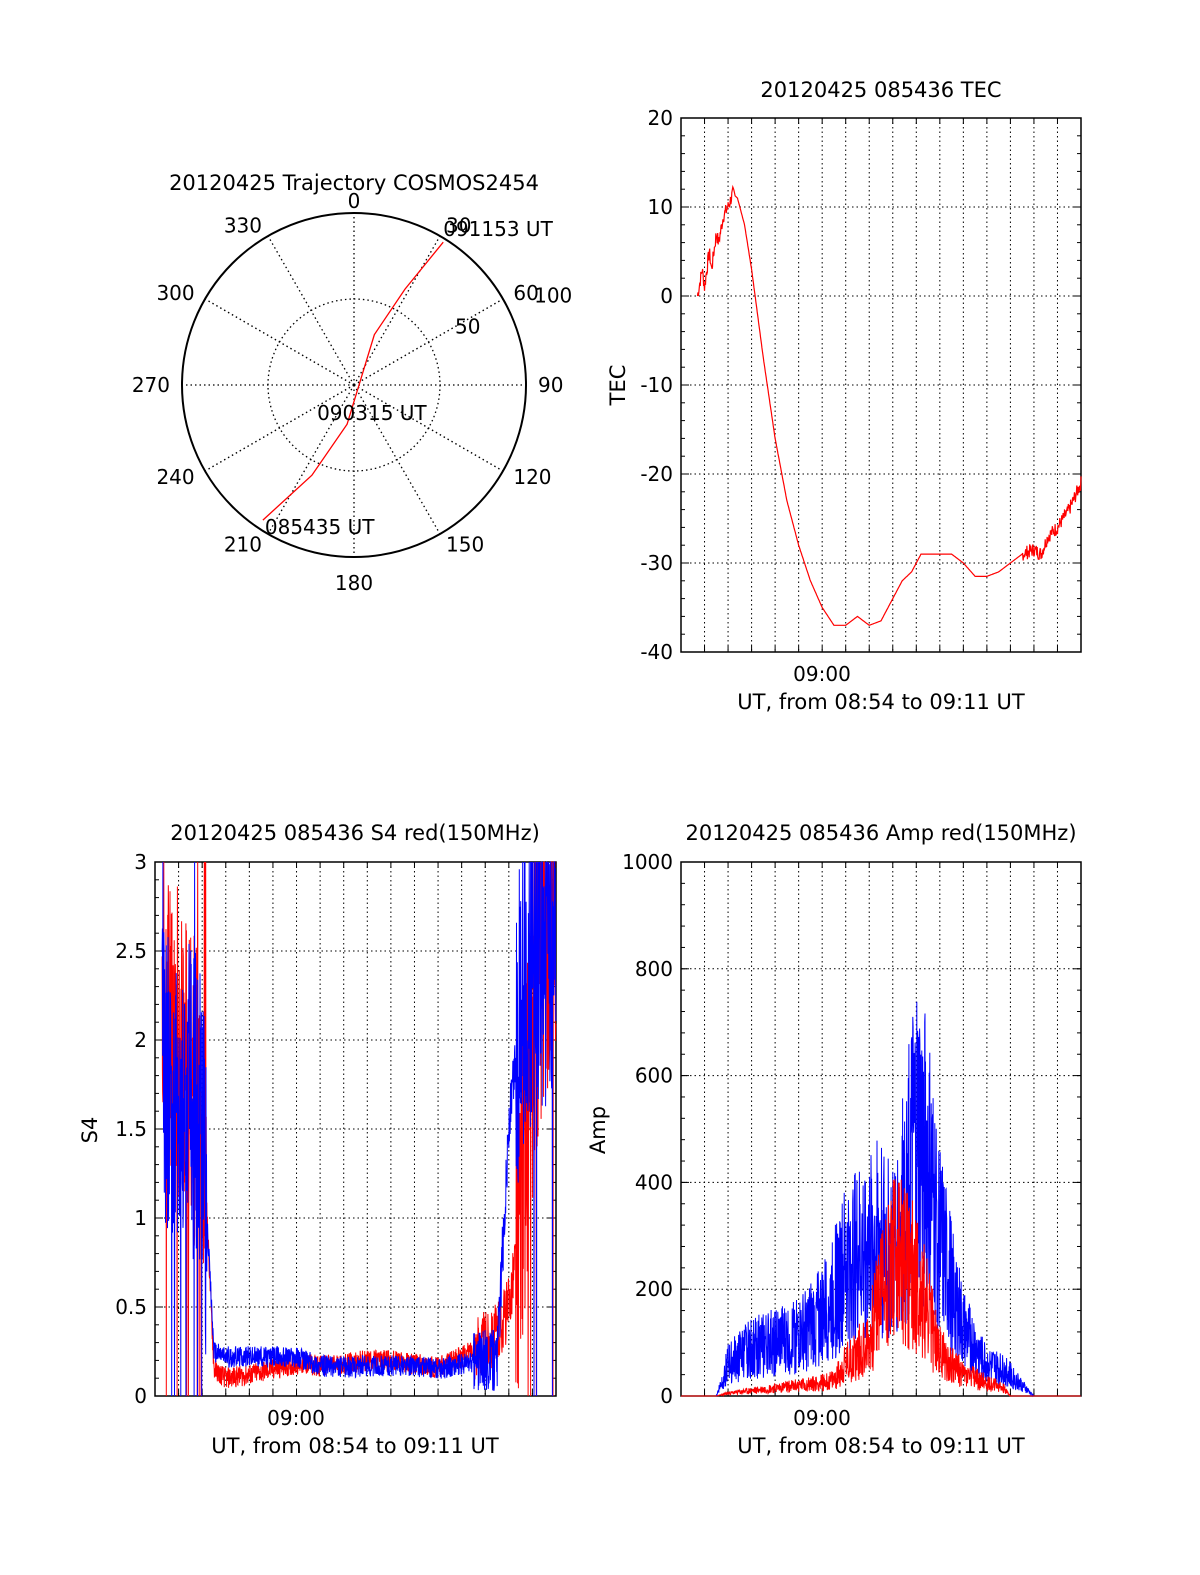 The image size is (1200, 1575). What do you see at coordinates (355, 833) in the screenshot?
I see `s4-title: 20120425 085436 S4 red(150MHz)` at bounding box center [355, 833].